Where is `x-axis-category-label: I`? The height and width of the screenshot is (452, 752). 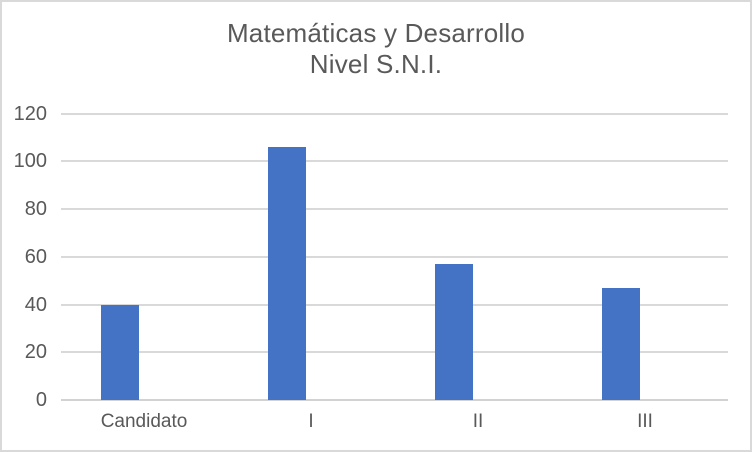 x-axis-category-label: I is located at coordinates (311, 421).